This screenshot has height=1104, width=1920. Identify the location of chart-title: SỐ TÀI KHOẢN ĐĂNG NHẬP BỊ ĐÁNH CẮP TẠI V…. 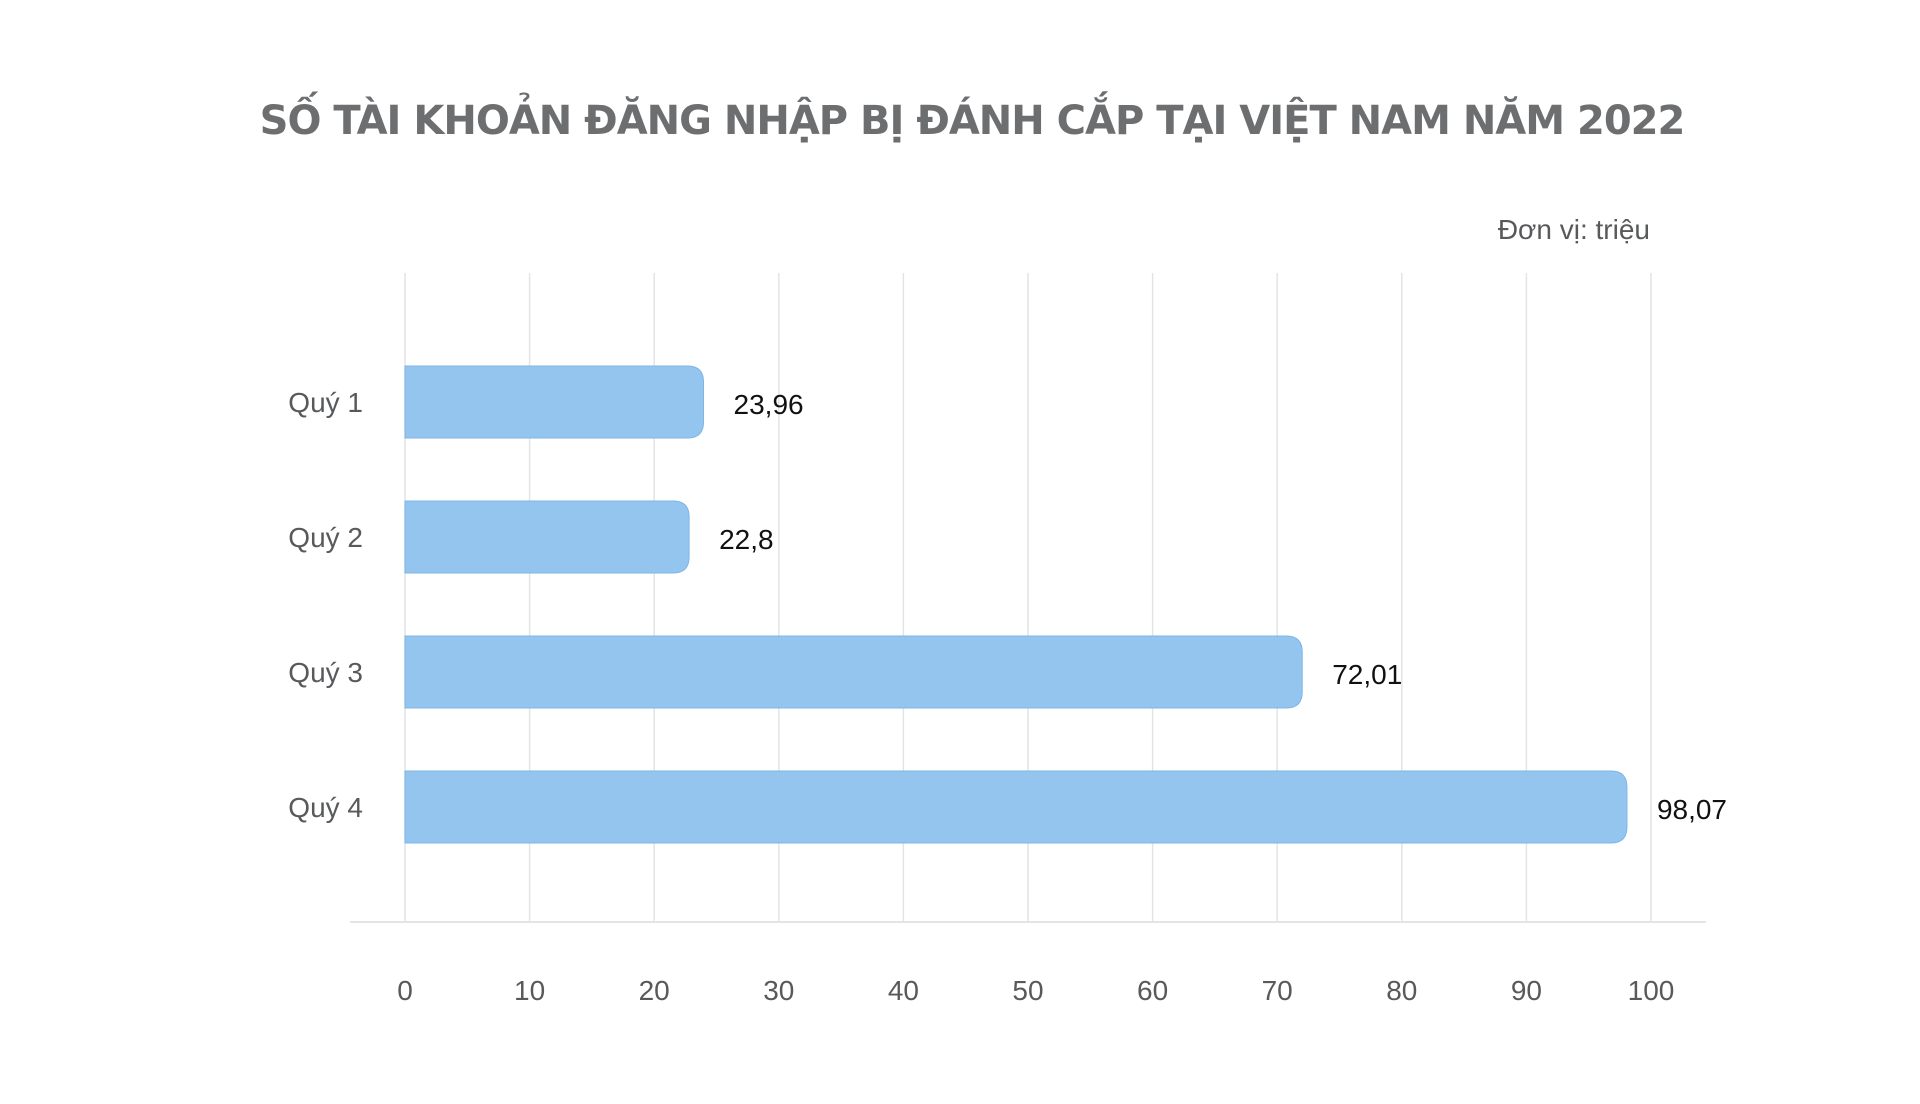
(972, 117).